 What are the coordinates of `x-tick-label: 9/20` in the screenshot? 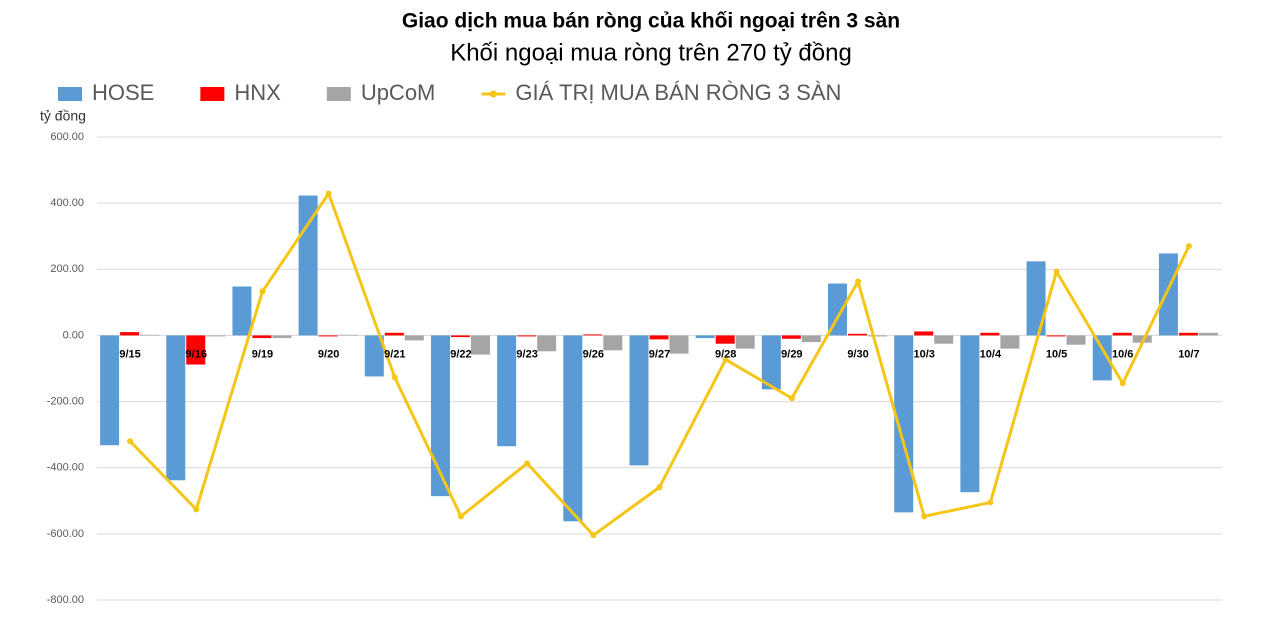 It's located at (328, 354).